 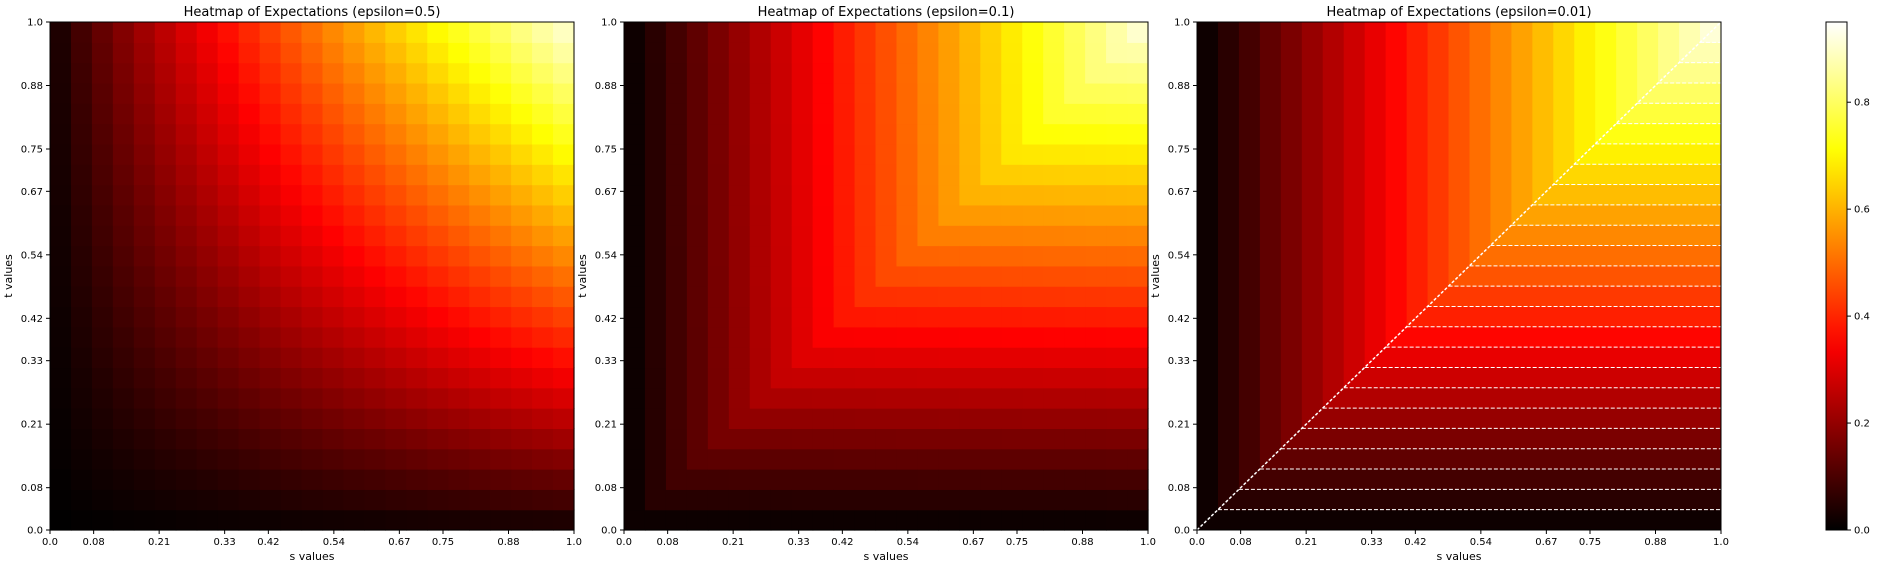 What do you see at coordinates (1155, 276) in the screenshot?
I see `y-axis-label: t values` at bounding box center [1155, 276].